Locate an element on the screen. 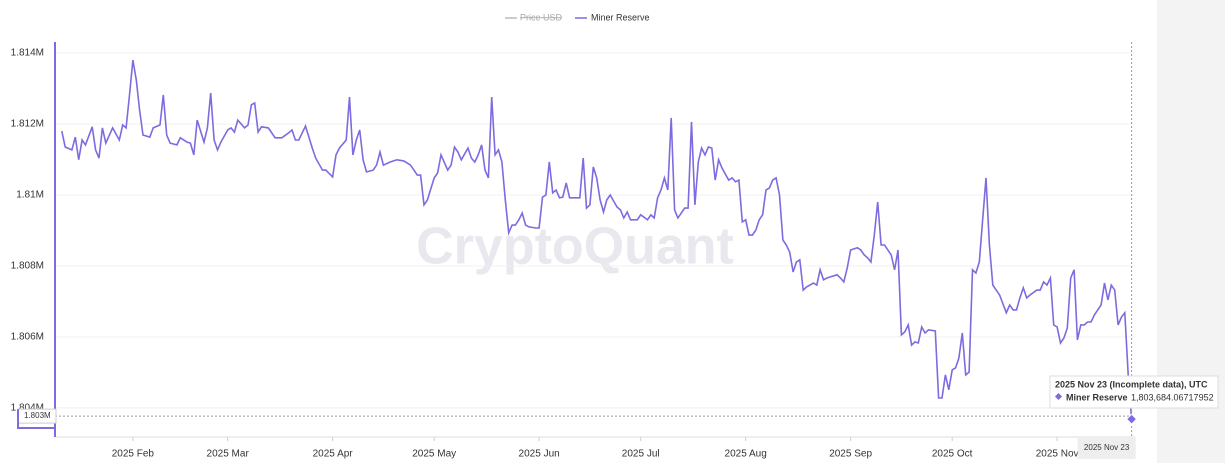 This screenshot has width=1225, height=463. x-tick-label: 2025 Oct is located at coordinates (952, 454).